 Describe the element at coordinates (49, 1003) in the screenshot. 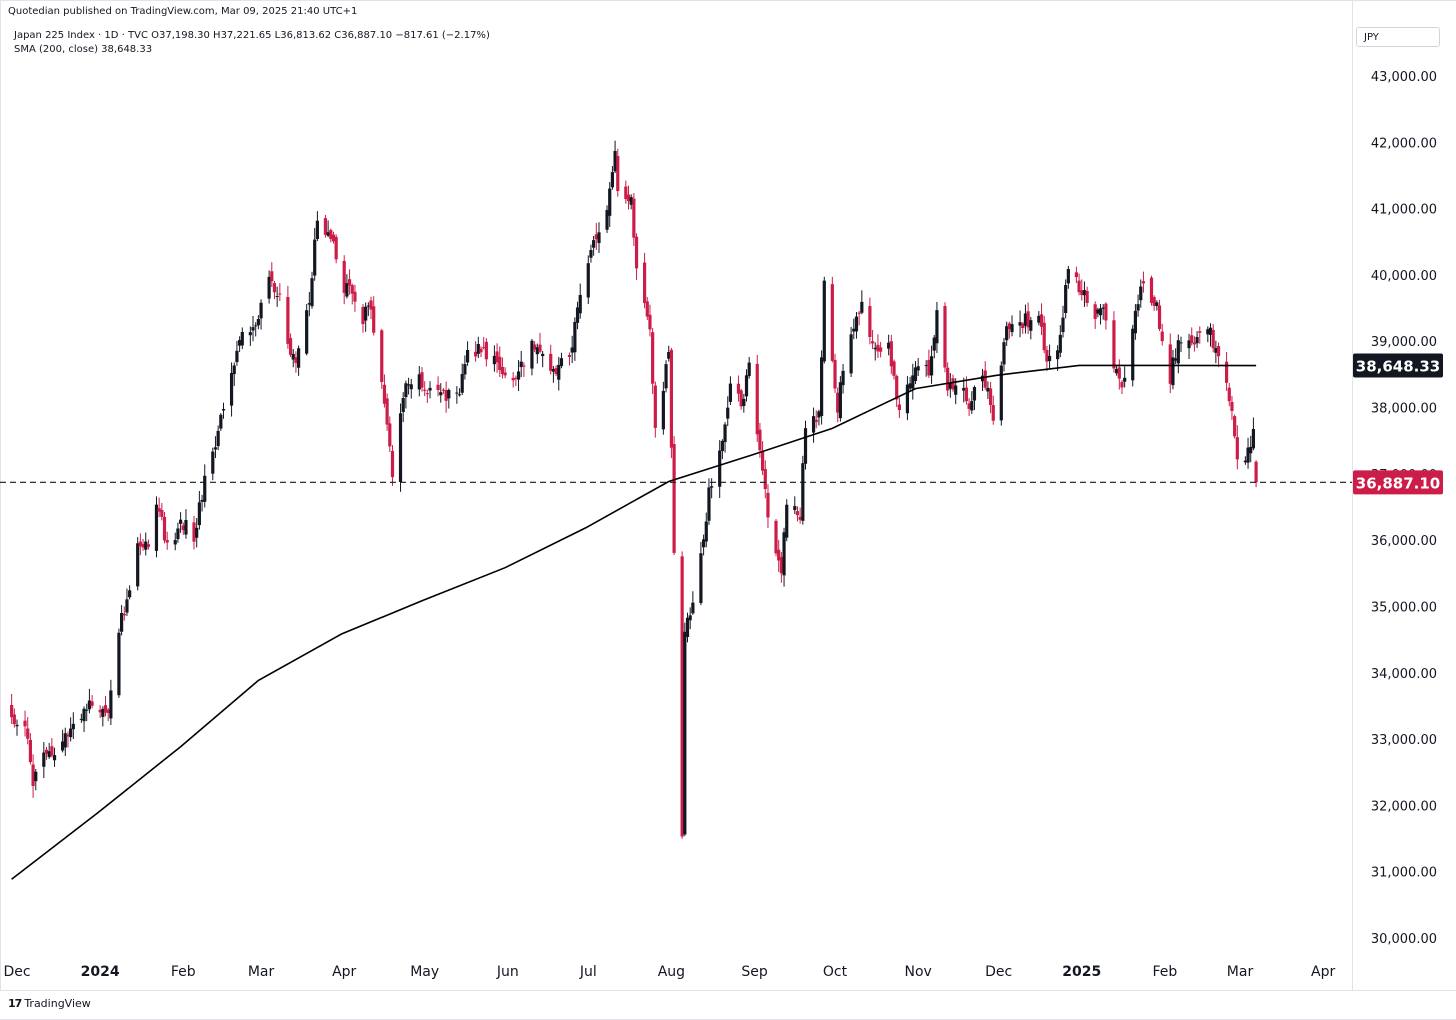

I see `tradingview-brand: 17 TradingView` at that location.